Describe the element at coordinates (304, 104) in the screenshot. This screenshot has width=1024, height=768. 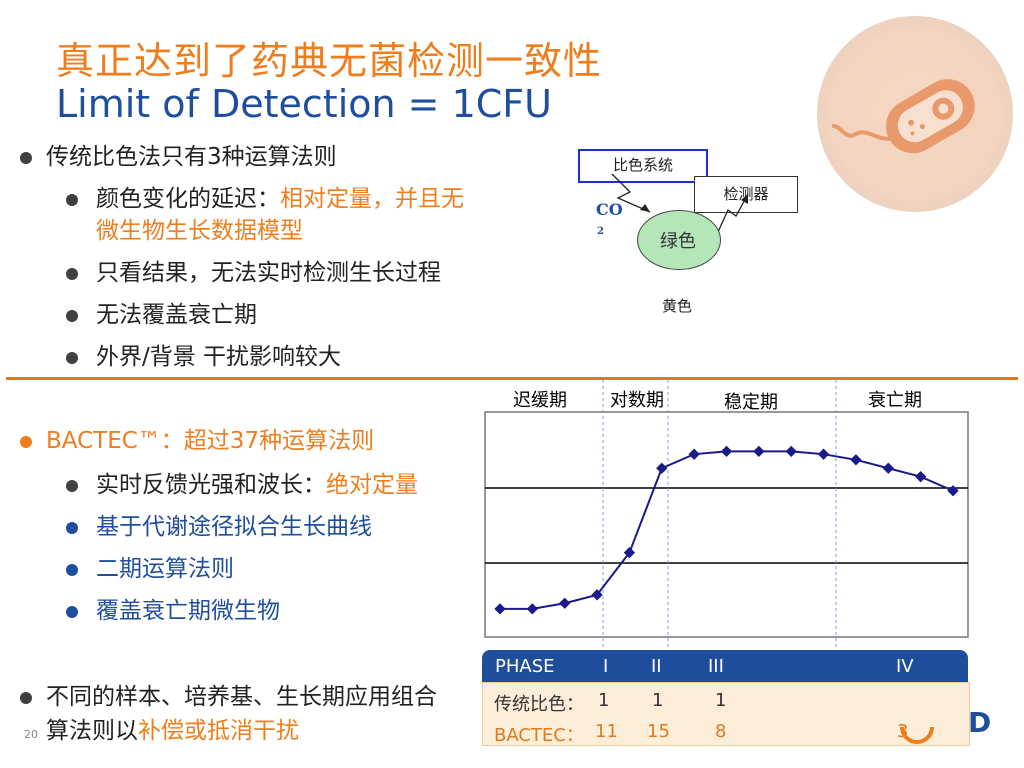
I see `slide-subtitle: Limit of Detection = 1CFU` at that location.